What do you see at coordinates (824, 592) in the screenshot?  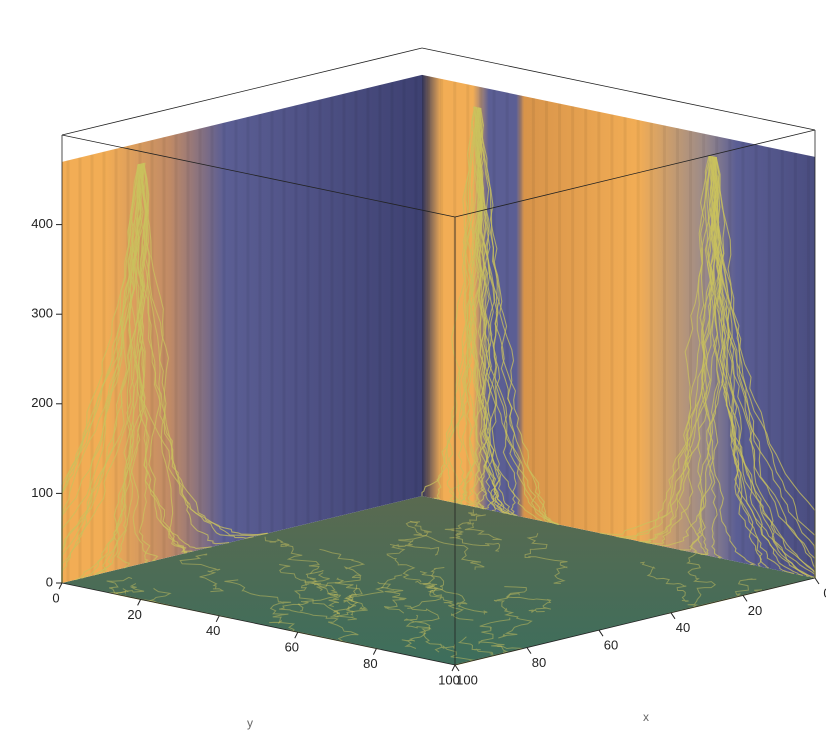 I see `x-tick-label: 0` at bounding box center [824, 592].